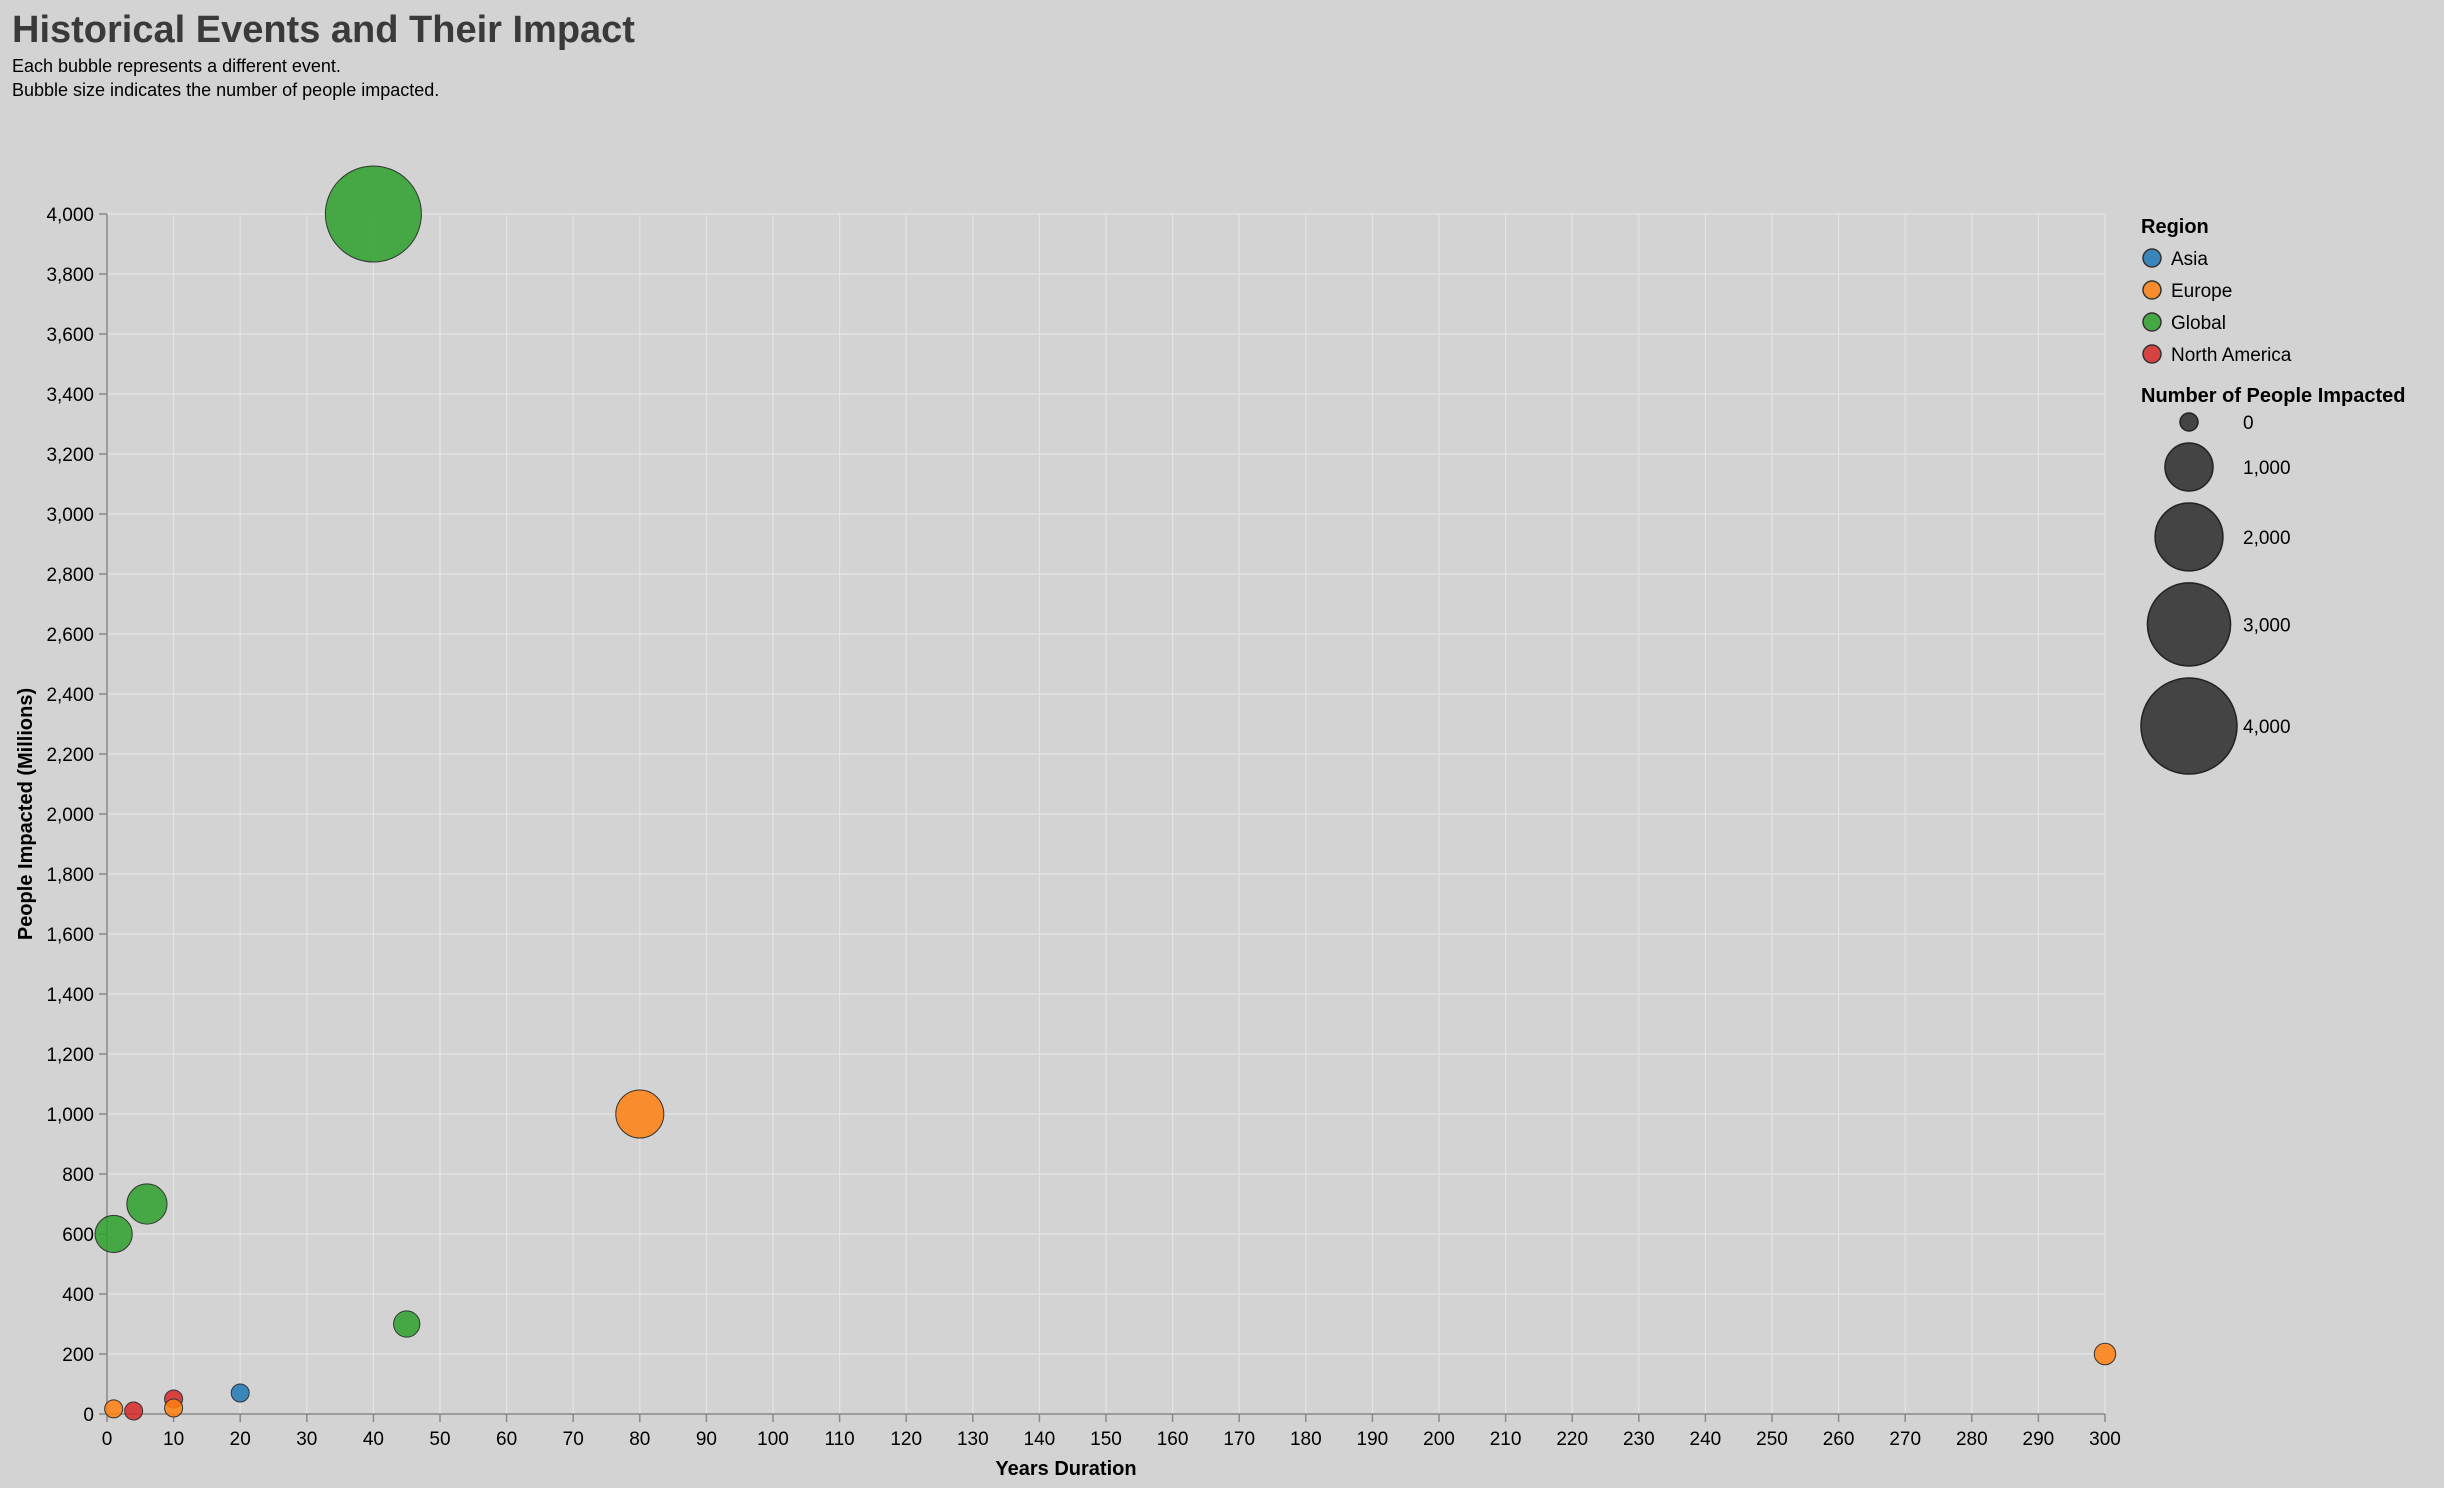 This screenshot has width=2444, height=1488. I want to click on y-tick-label: 200, so click(78, 1355).